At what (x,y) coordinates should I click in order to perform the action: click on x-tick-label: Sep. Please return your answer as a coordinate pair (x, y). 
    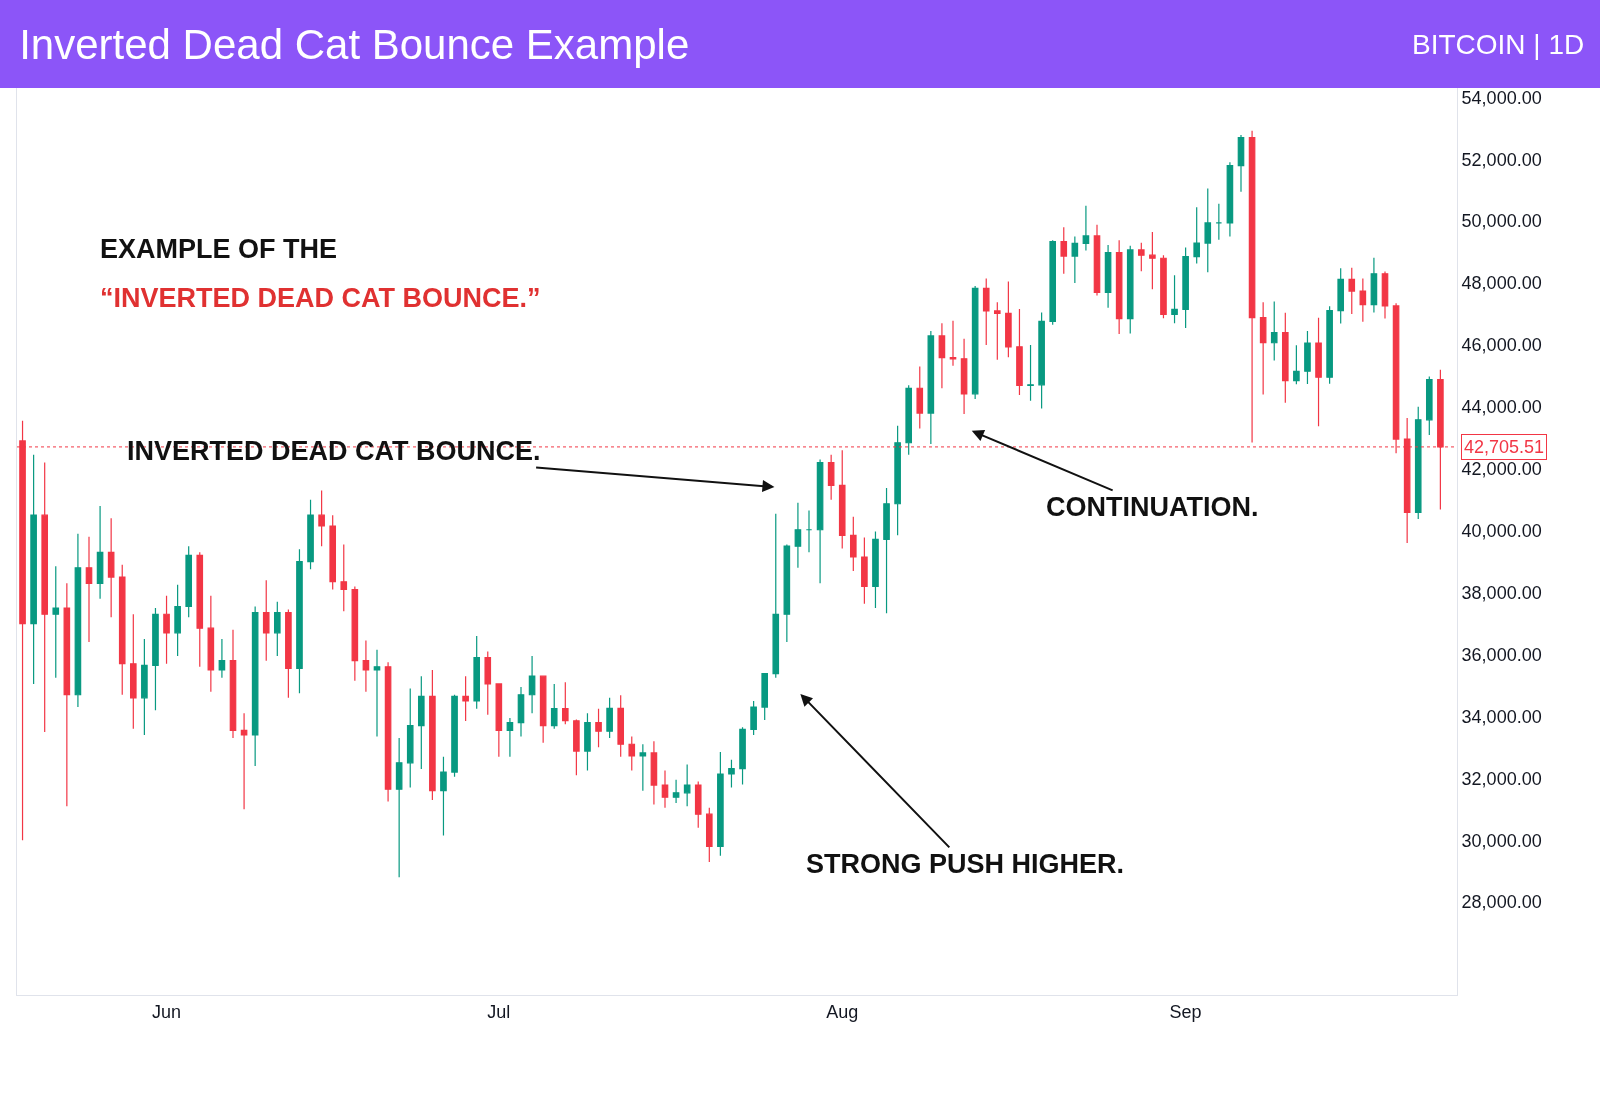
    Looking at the image, I should click on (1185, 1011).